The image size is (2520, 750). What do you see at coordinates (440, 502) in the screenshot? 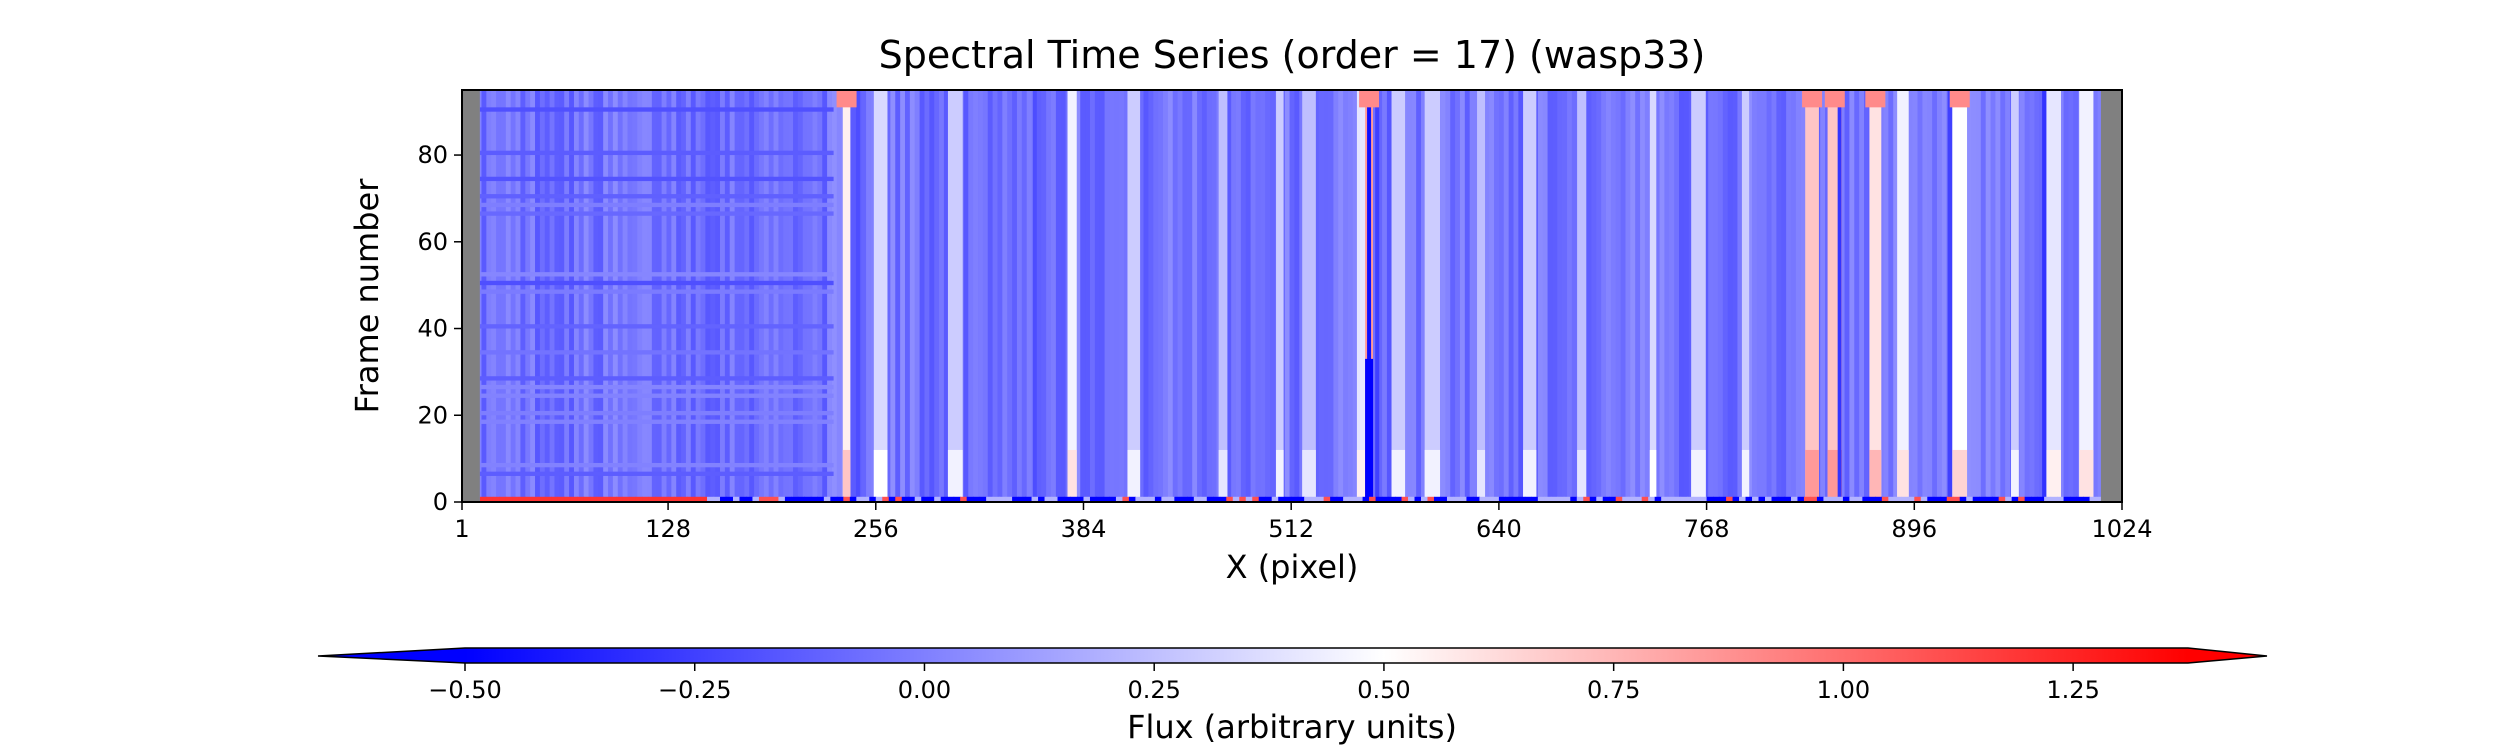
I see `y-tick-label: 0` at bounding box center [440, 502].